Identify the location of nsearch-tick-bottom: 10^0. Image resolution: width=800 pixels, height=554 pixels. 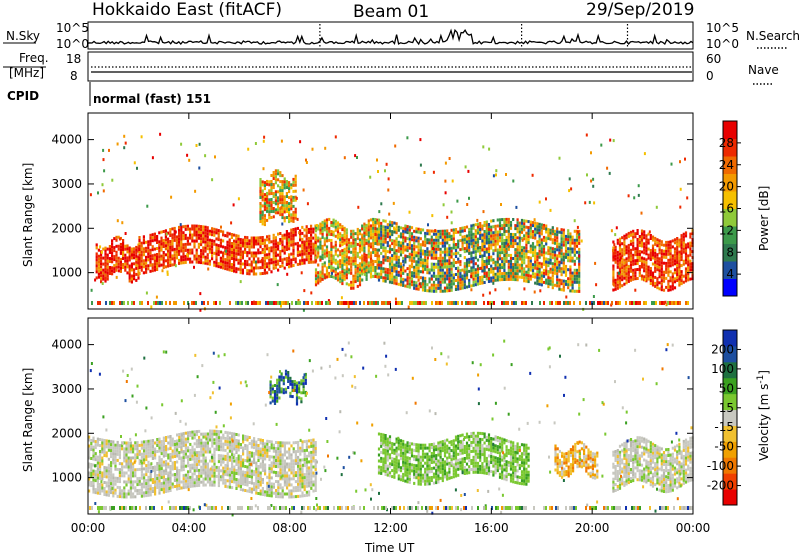
(722, 44).